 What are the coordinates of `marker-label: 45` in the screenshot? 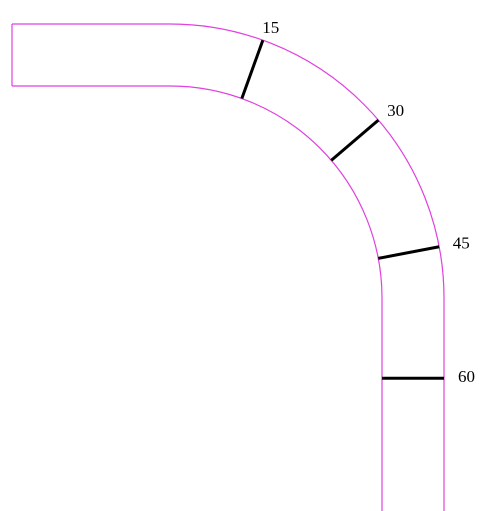 It's located at (461, 242).